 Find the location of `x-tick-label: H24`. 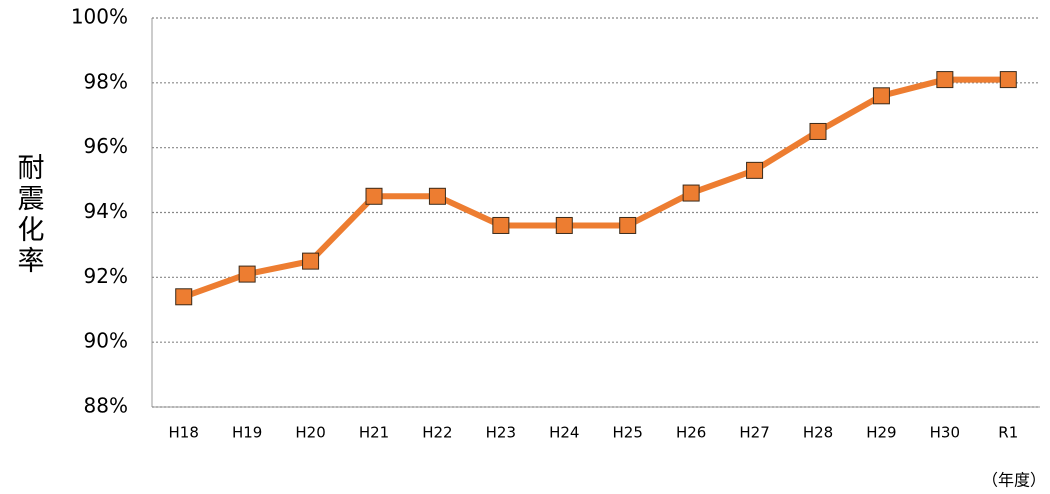

x-tick-label: H24 is located at coordinates (564, 433).